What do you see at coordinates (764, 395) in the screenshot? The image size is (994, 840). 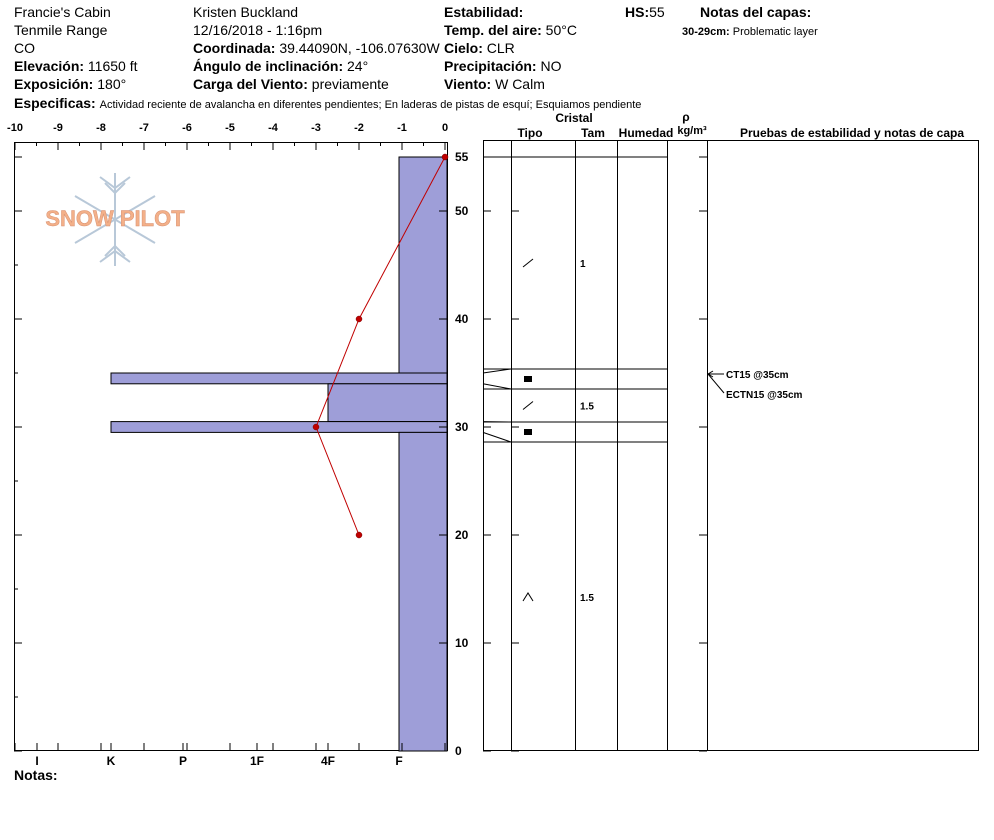 I see `test-label-2: ECTN15 @35cm` at bounding box center [764, 395].